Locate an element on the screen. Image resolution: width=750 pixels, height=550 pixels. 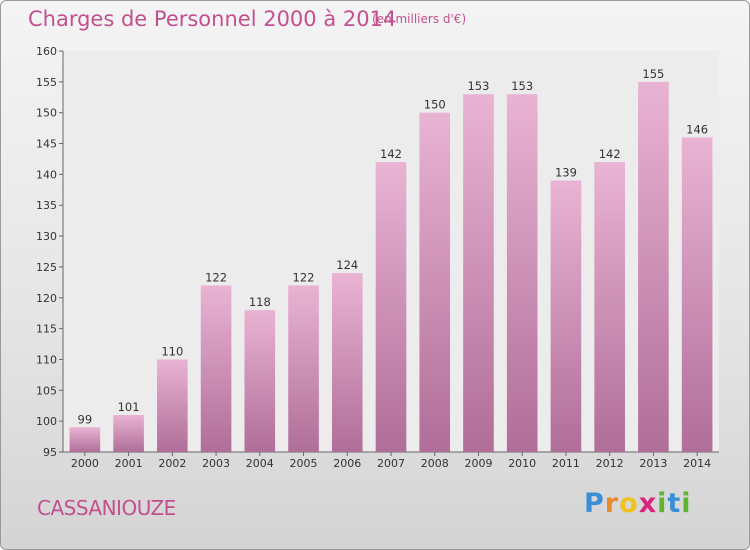
bar-value-label: 139 is located at coordinates (566, 173).